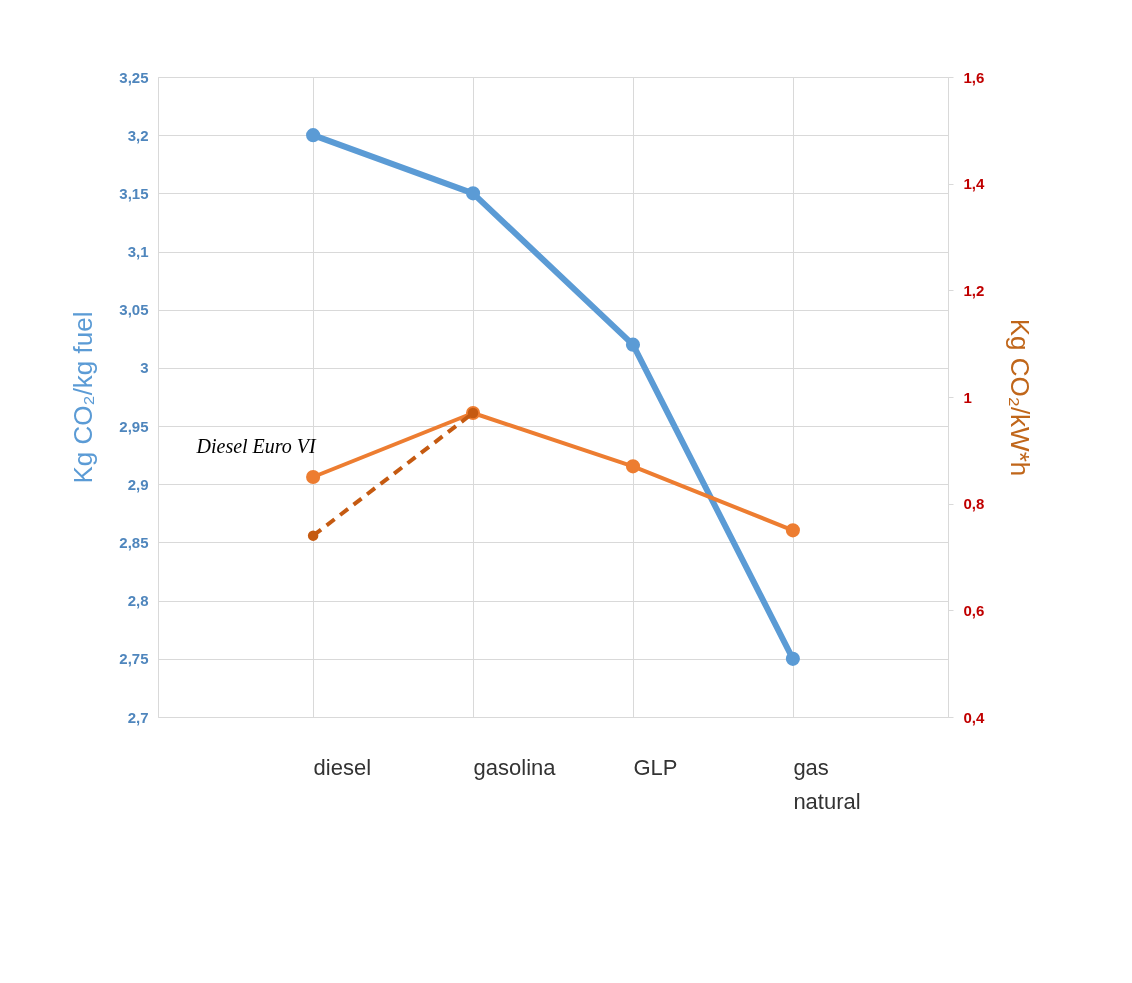 The width and height of the screenshot is (1132, 983). What do you see at coordinates (138, 717) in the screenshot?
I see `y-tick-label: 2,7` at bounding box center [138, 717].